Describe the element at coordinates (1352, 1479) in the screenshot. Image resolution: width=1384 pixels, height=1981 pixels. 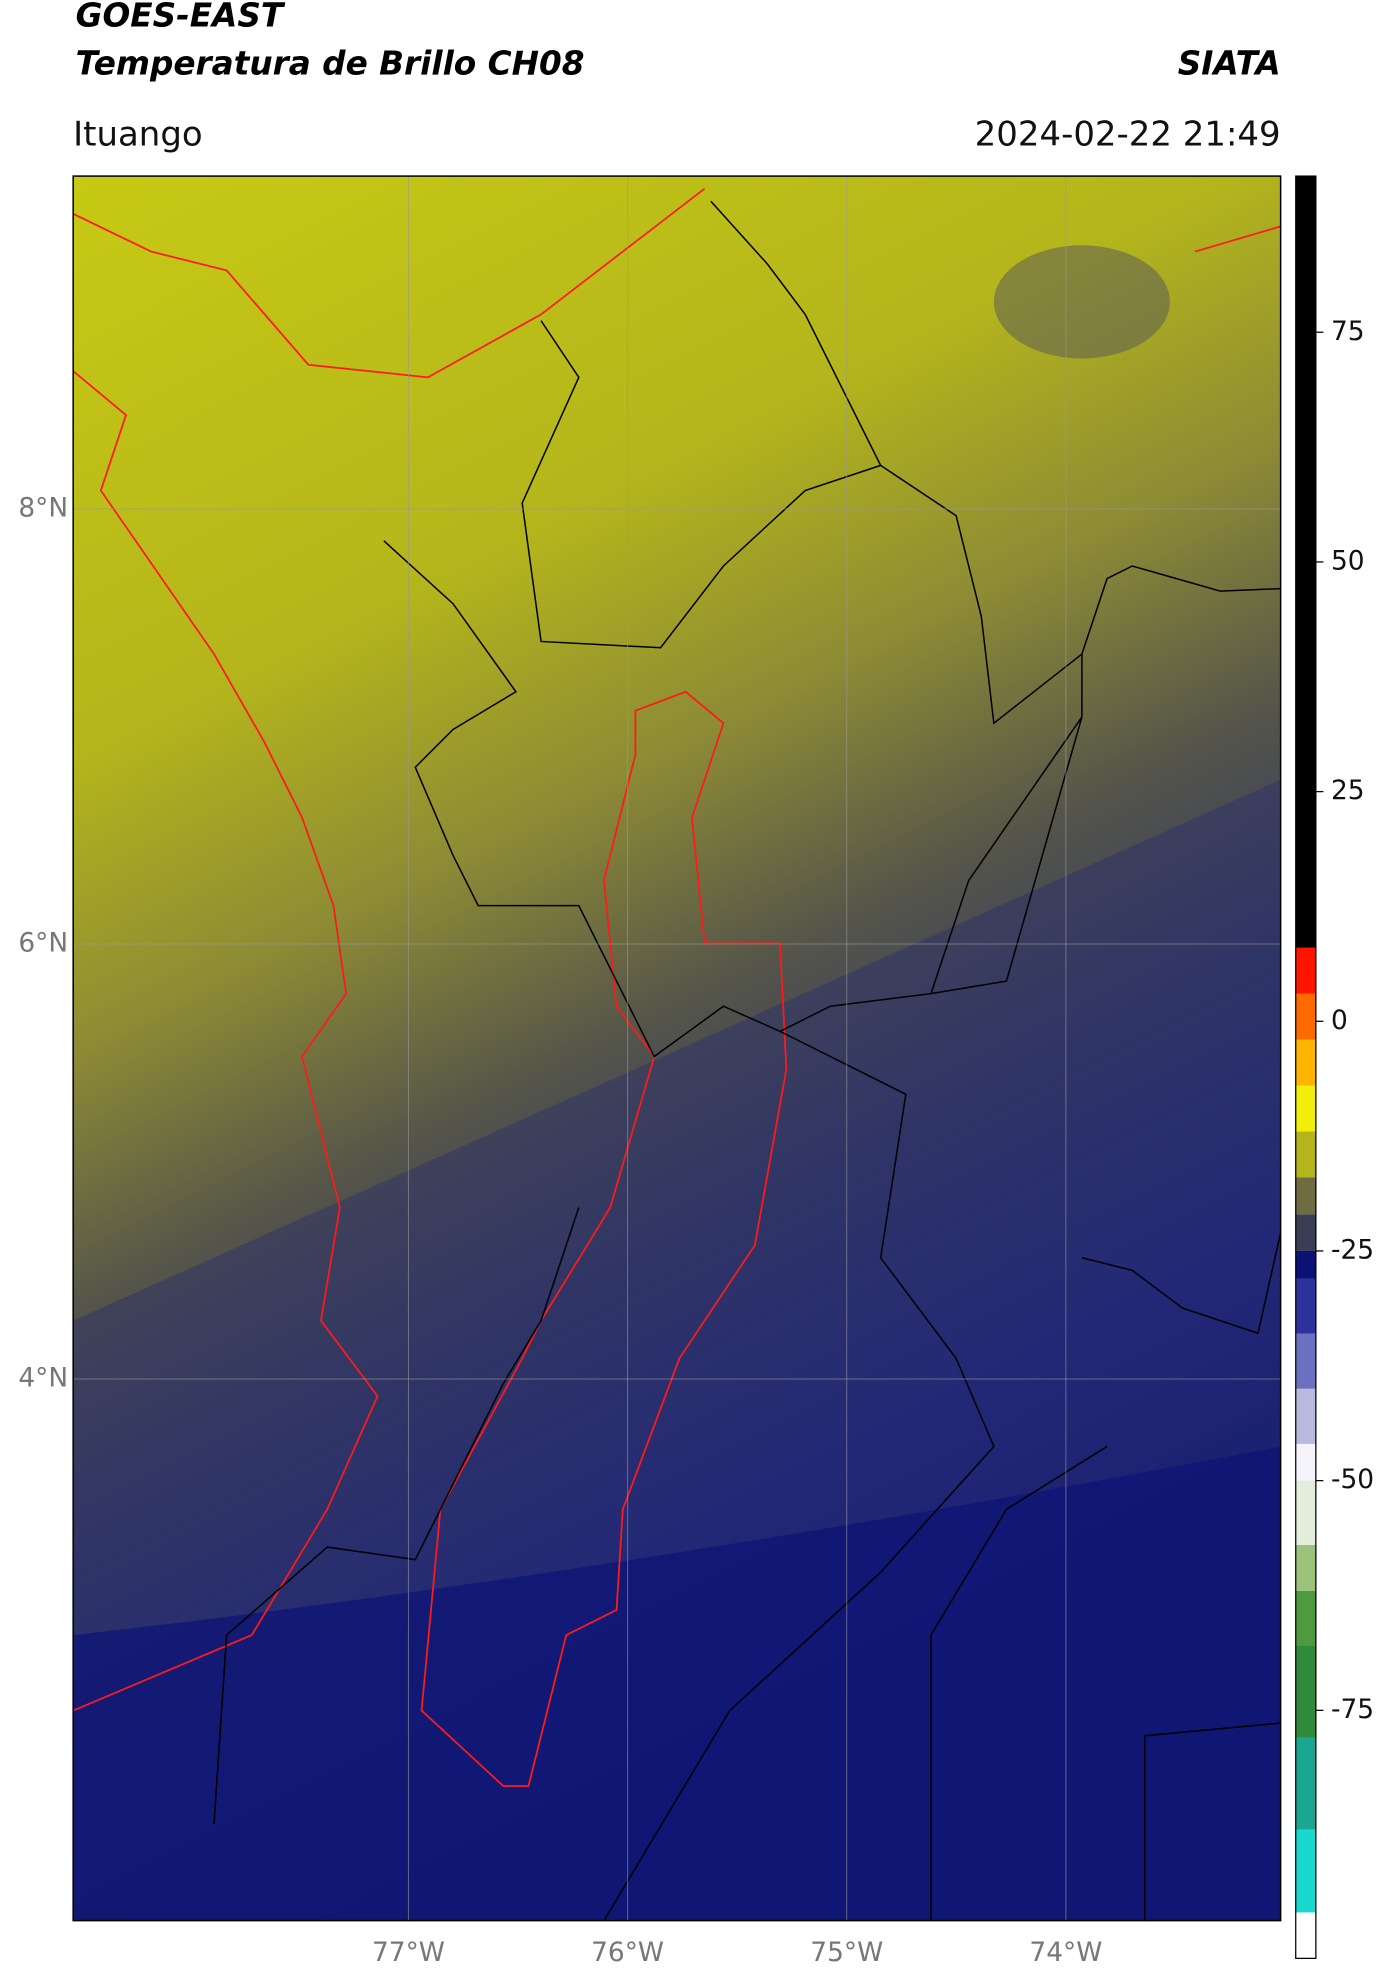
I see `colorbar-tick-label: -50` at that location.